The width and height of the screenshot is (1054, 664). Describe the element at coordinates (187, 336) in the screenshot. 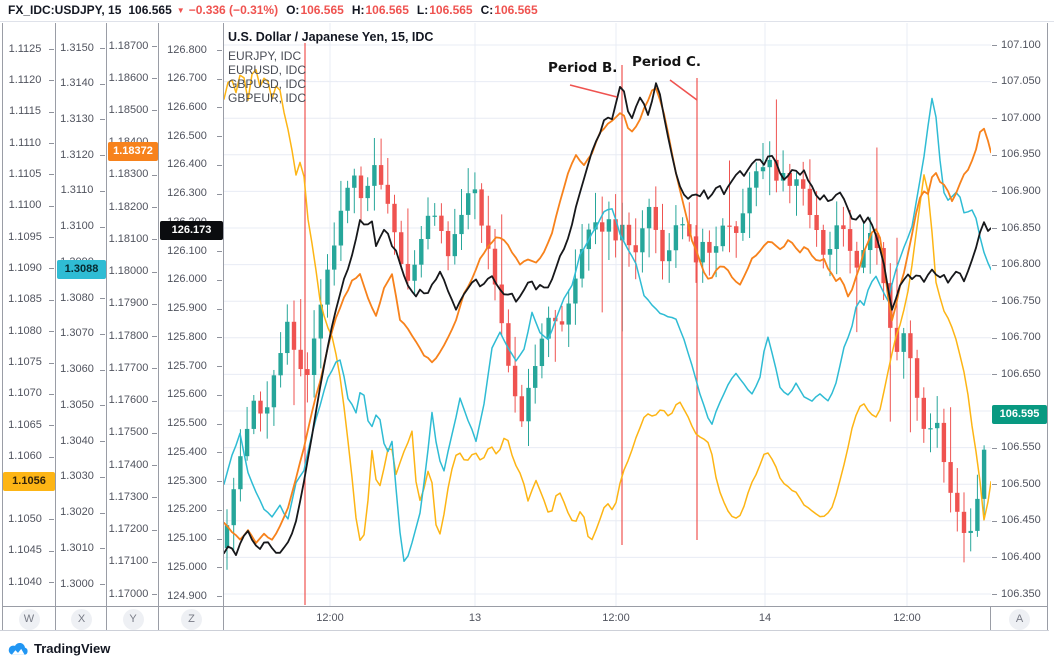

I see `axis-tick-label: 125.800` at that location.